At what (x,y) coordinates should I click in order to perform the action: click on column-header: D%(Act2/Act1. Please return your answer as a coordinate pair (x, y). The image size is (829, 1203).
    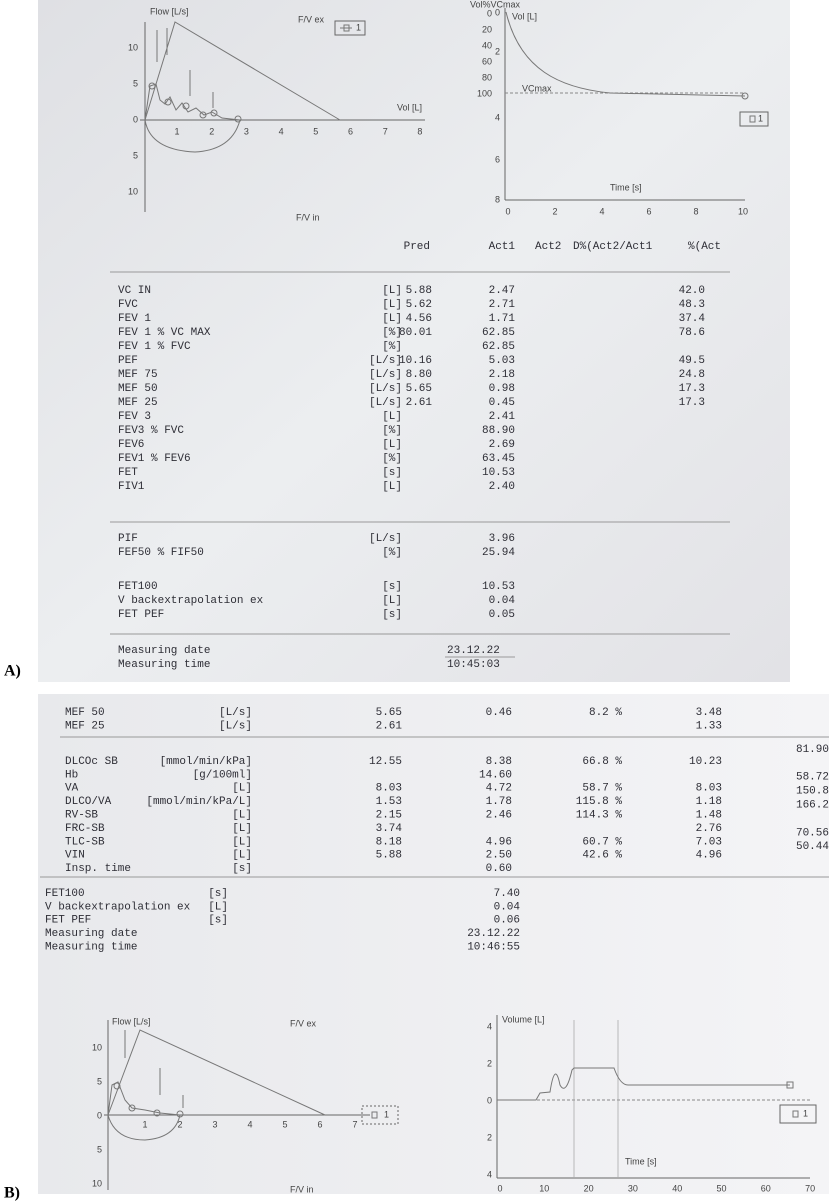
    Looking at the image, I should click on (613, 247).